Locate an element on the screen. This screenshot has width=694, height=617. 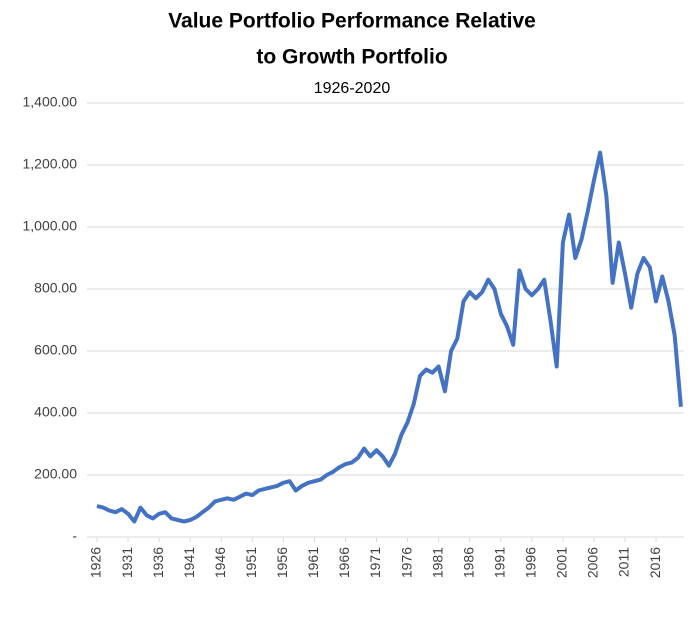
x-tick-label: 2016 is located at coordinates (655, 562).